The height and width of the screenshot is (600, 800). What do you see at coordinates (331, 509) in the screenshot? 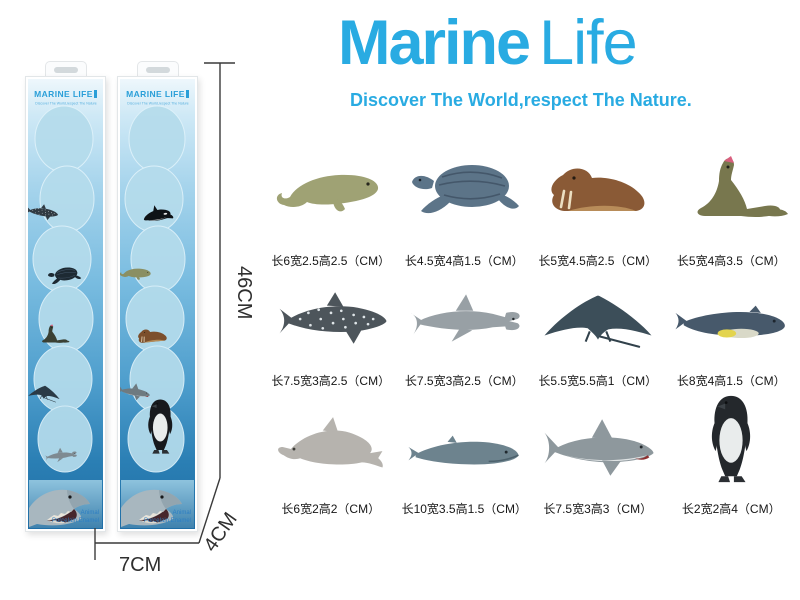
I see `size-label: 长6宽2高2（CM）` at bounding box center [331, 509].